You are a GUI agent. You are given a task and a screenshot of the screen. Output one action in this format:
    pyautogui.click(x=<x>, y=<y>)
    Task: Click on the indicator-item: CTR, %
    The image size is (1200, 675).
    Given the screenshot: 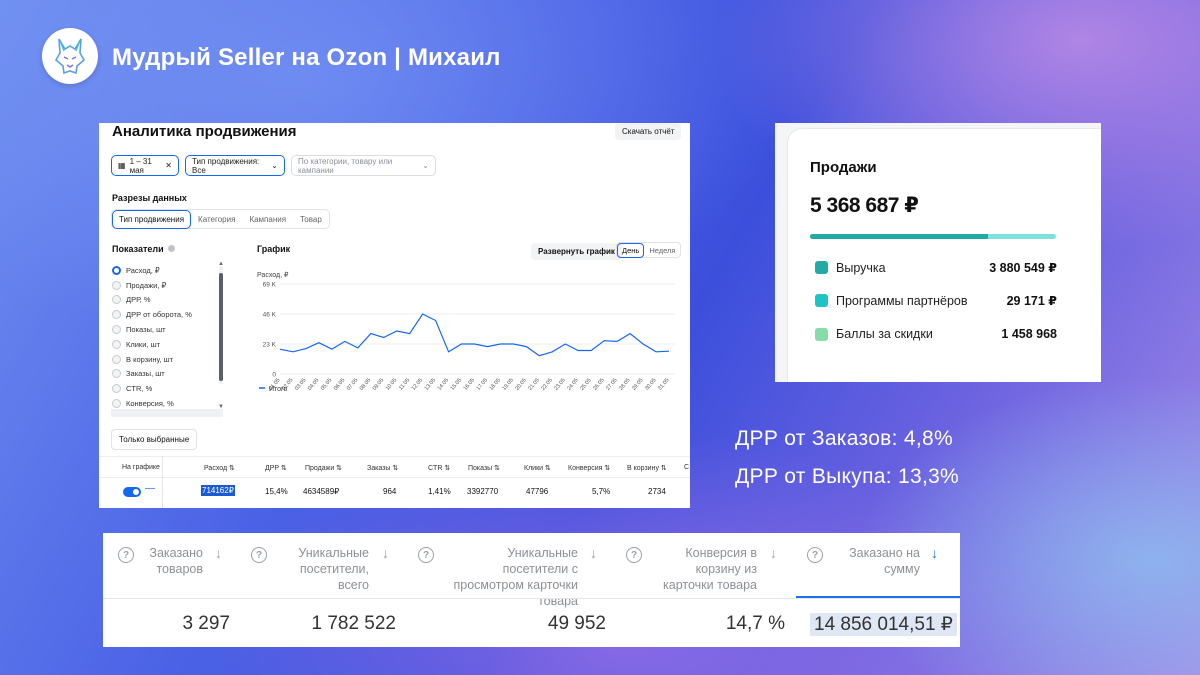 What is the action you would take?
    pyautogui.click(x=152, y=388)
    